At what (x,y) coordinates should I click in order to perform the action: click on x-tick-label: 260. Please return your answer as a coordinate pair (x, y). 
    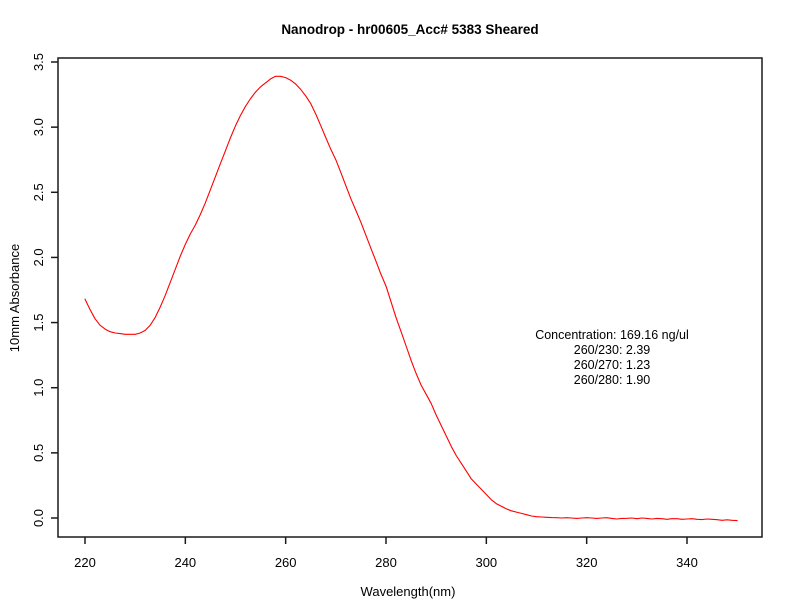
    Looking at the image, I should click on (286, 562).